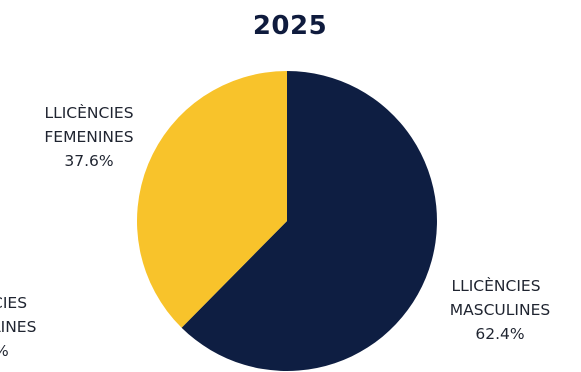  What do you see at coordinates (495, 285) in the screenshot?
I see `slice-label-masculines-line1: LLICÈNCIES` at bounding box center [495, 285].